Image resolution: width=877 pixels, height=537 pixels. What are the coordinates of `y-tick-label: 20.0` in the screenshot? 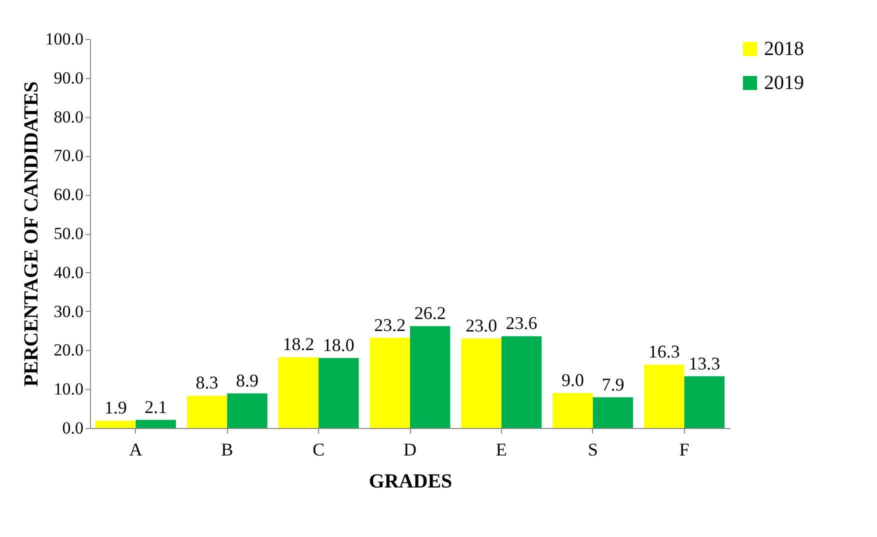 It's located at (69, 350).